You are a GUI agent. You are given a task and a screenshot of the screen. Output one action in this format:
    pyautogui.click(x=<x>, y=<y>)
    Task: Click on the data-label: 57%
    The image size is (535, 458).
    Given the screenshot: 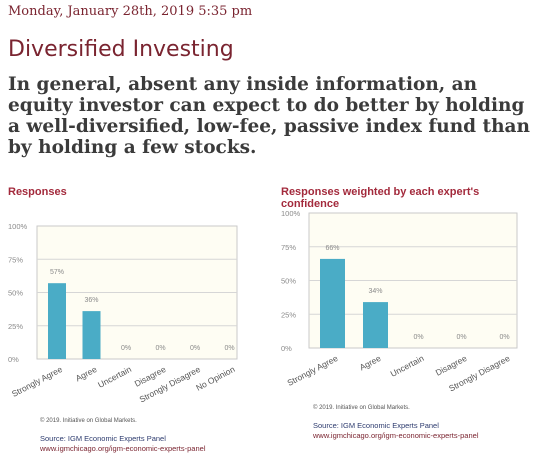 What is the action you would take?
    pyautogui.click(x=57, y=272)
    